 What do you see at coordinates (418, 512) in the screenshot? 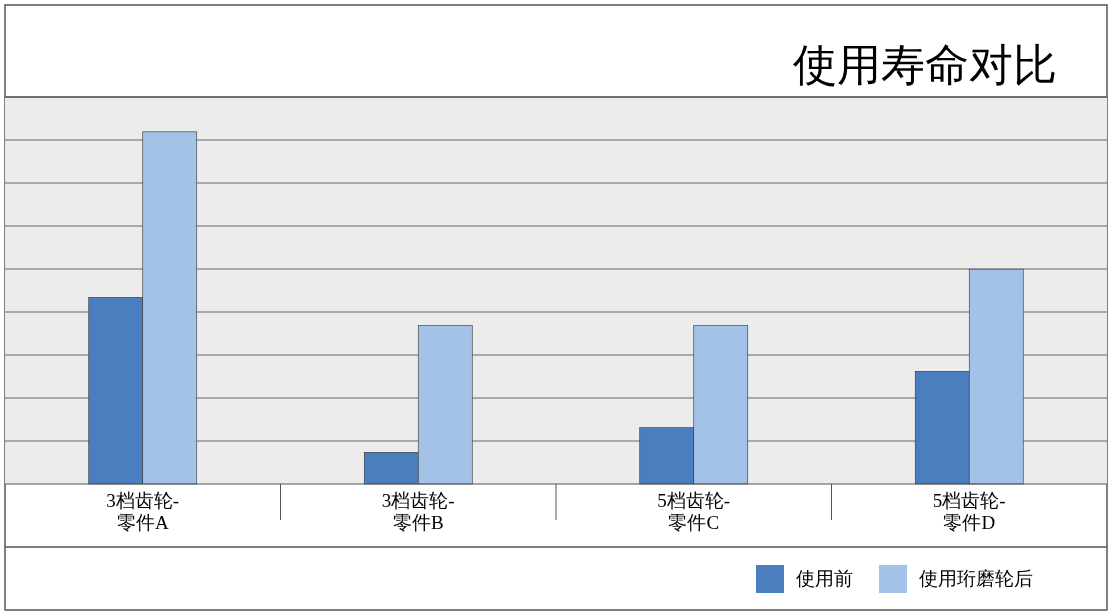
I see `x-tick-label: 3档齿轮-零件B` at bounding box center [418, 512].